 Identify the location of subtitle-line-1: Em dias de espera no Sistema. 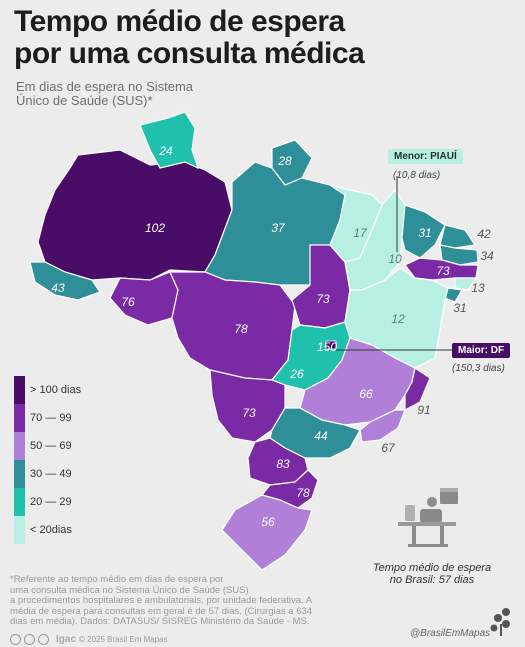
(105, 86).